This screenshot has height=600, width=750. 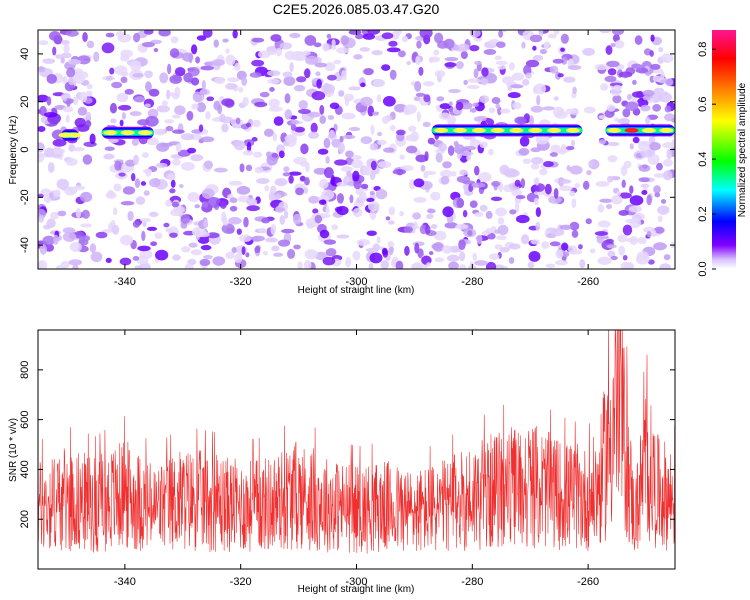 What do you see at coordinates (13, 450) in the screenshot?
I see `snr-ylabel: SNR (10 * v/v)` at bounding box center [13, 450].